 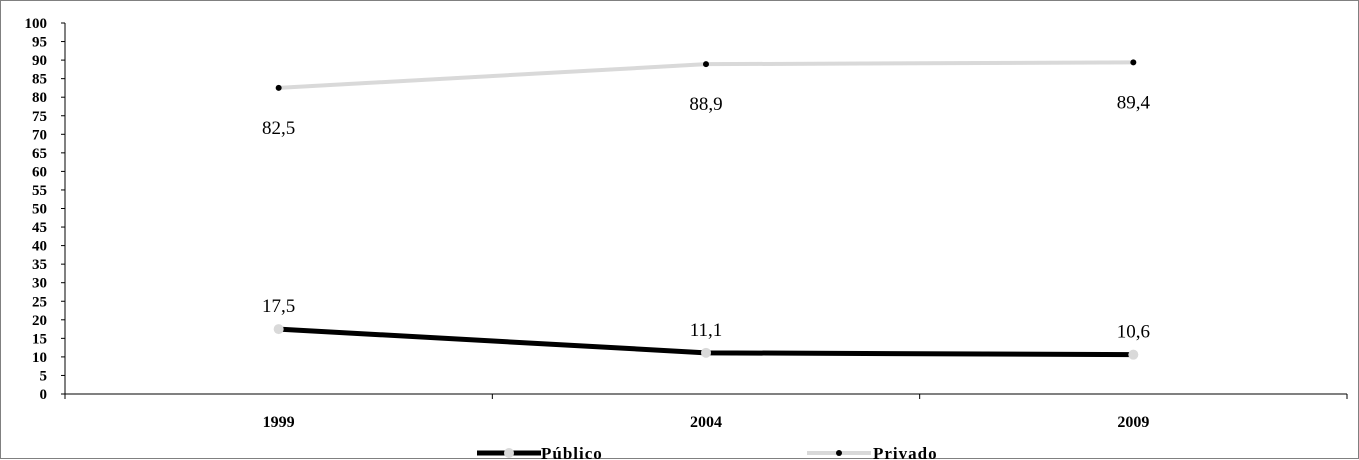 What do you see at coordinates (39, 61) in the screenshot?
I see `y-tick-label: 90` at bounding box center [39, 61].